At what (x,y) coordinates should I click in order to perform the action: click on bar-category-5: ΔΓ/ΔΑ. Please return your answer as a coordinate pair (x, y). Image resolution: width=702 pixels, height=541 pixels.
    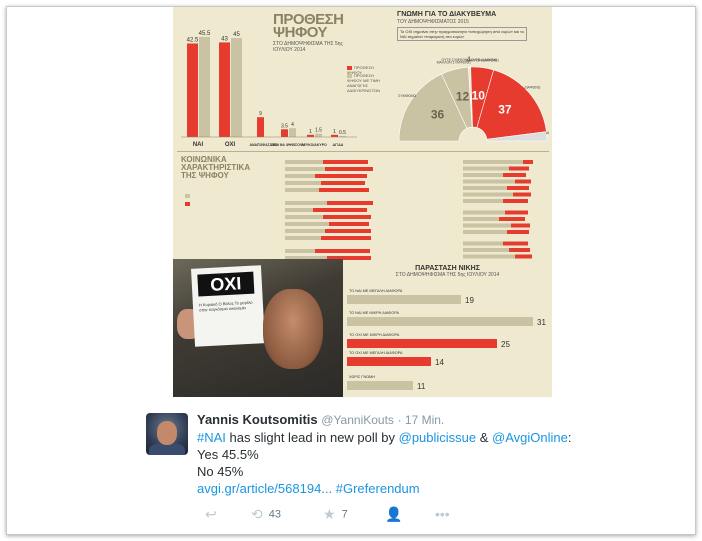
    Looking at the image, I should click on (338, 145).